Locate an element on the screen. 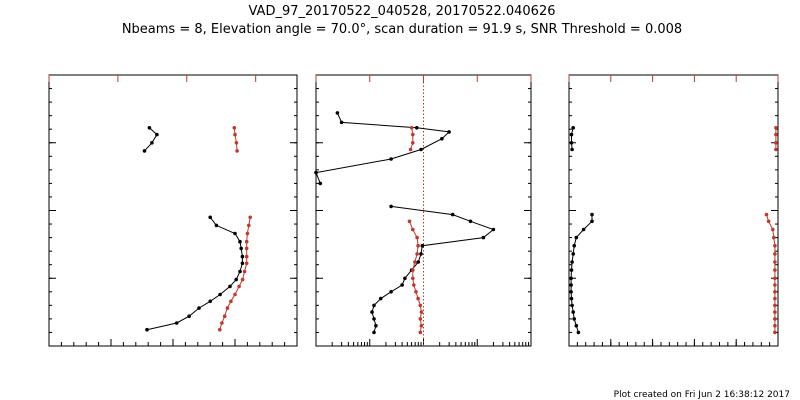 The image size is (800, 400). corr-series-correlation is located at coordinates (771, 230).